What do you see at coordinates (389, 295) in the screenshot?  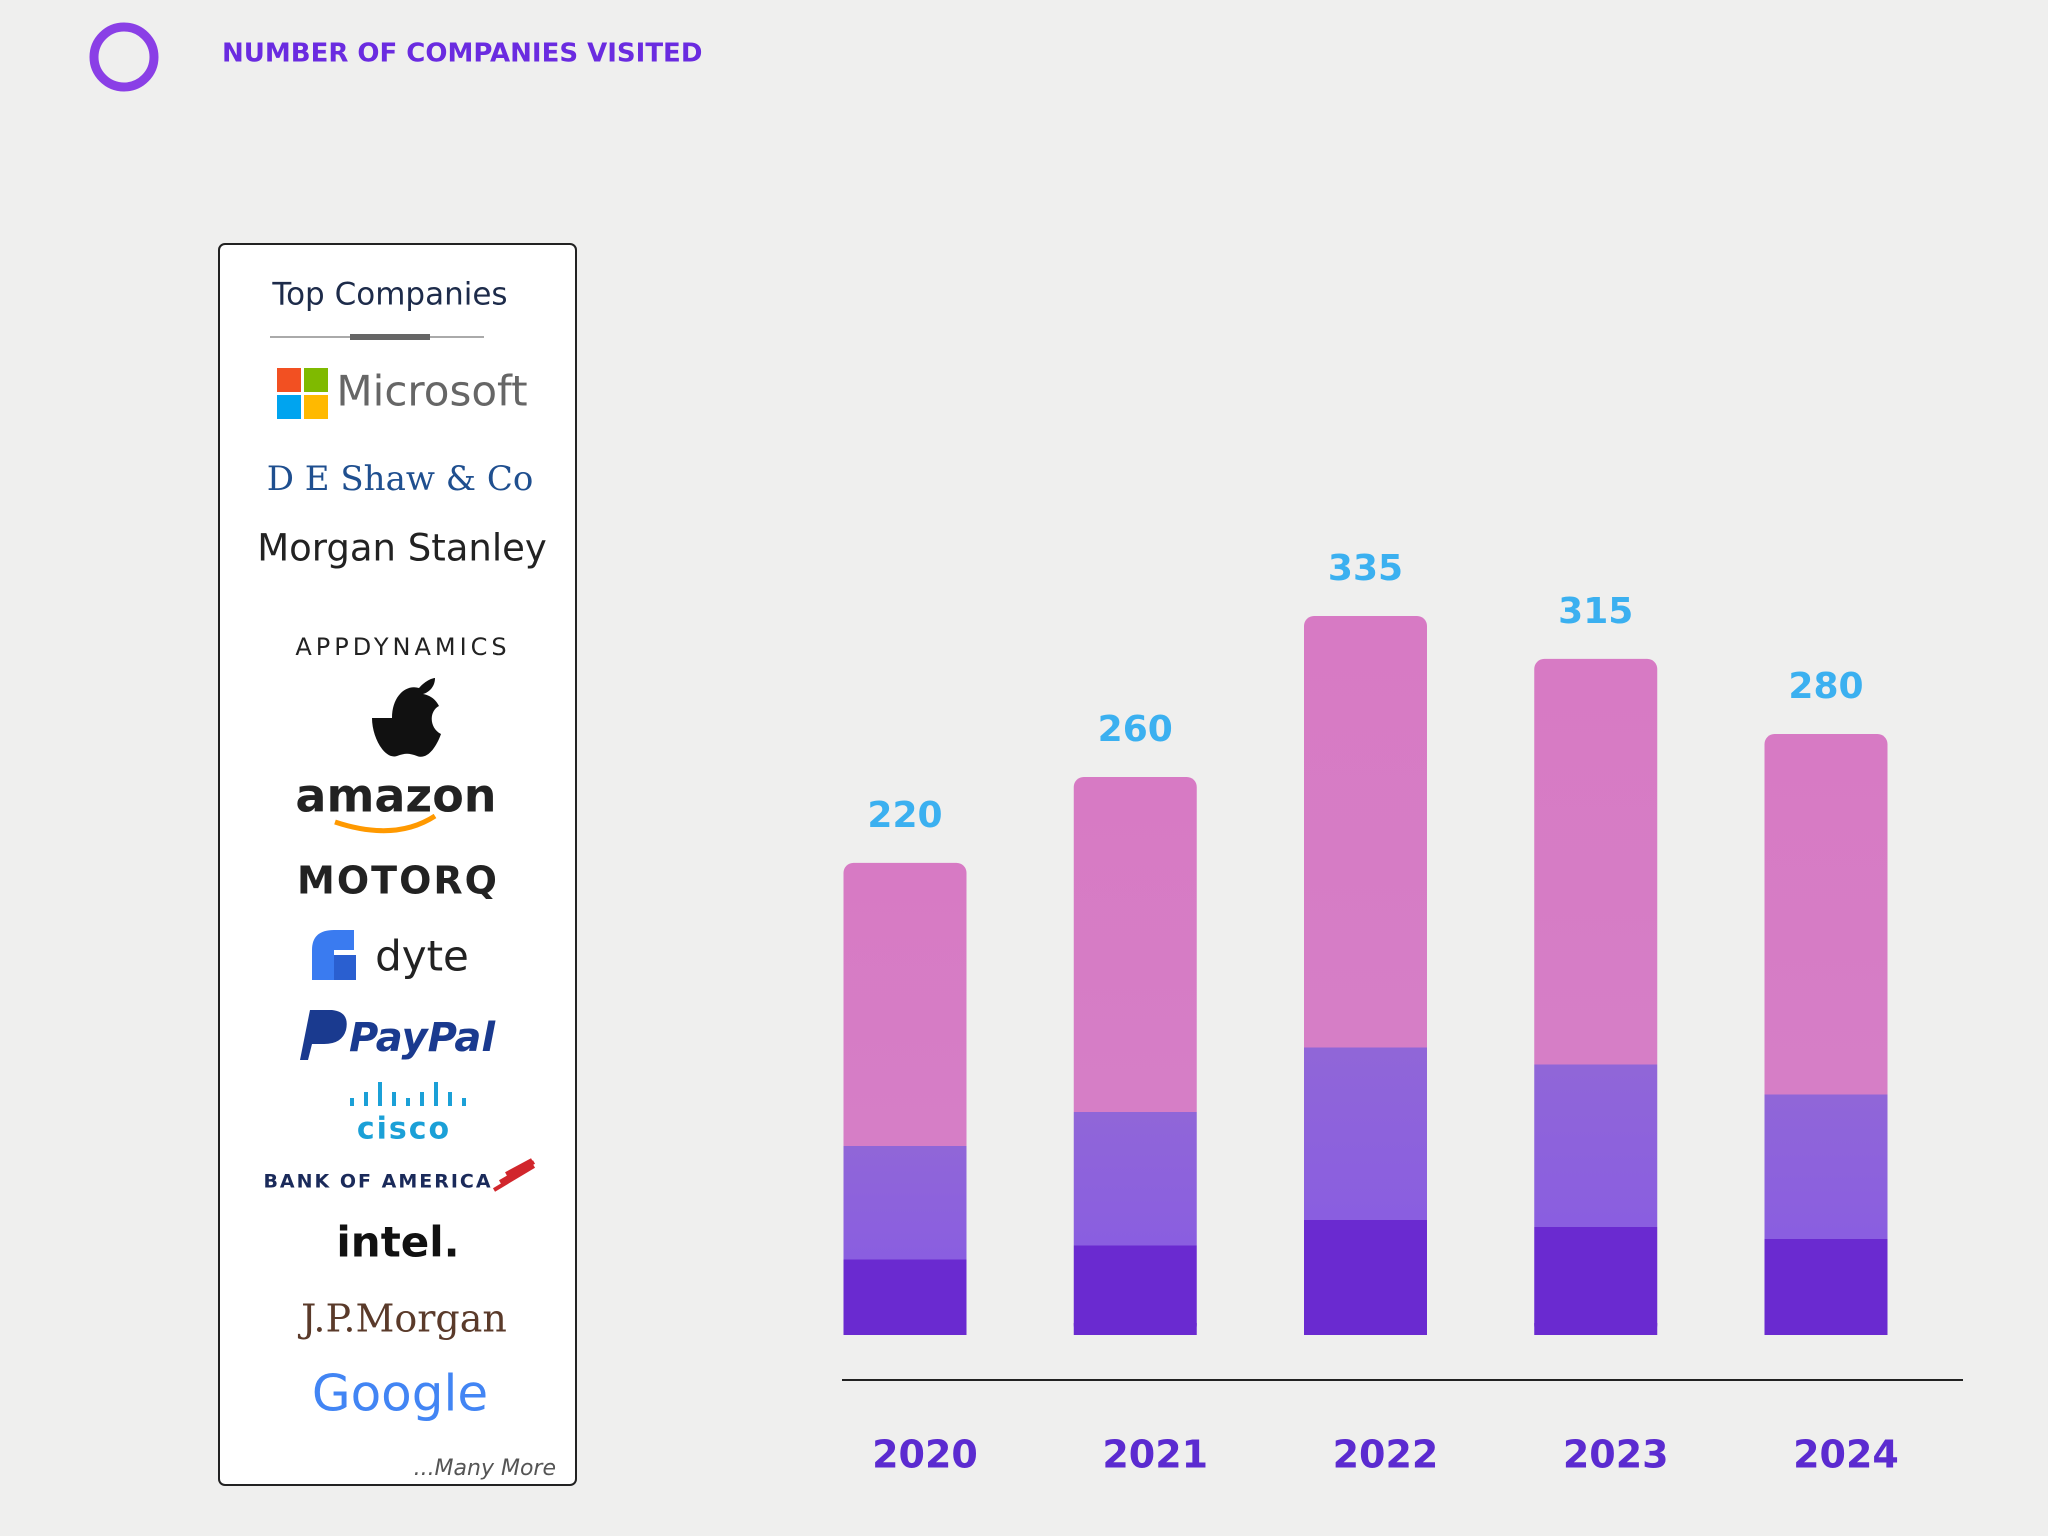 I see `panel-title: Top Companies` at bounding box center [389, 295].